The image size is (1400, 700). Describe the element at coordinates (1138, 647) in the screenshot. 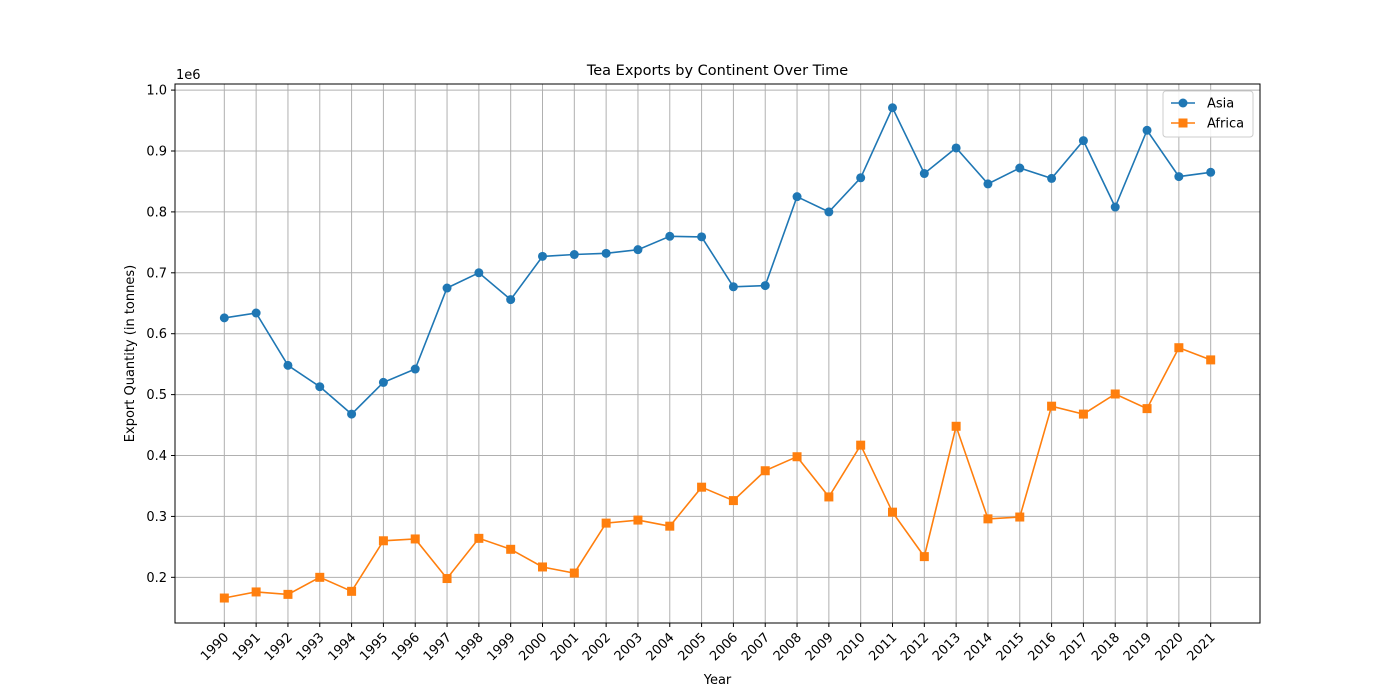

I see `x-tick-label: 2019` at that location.